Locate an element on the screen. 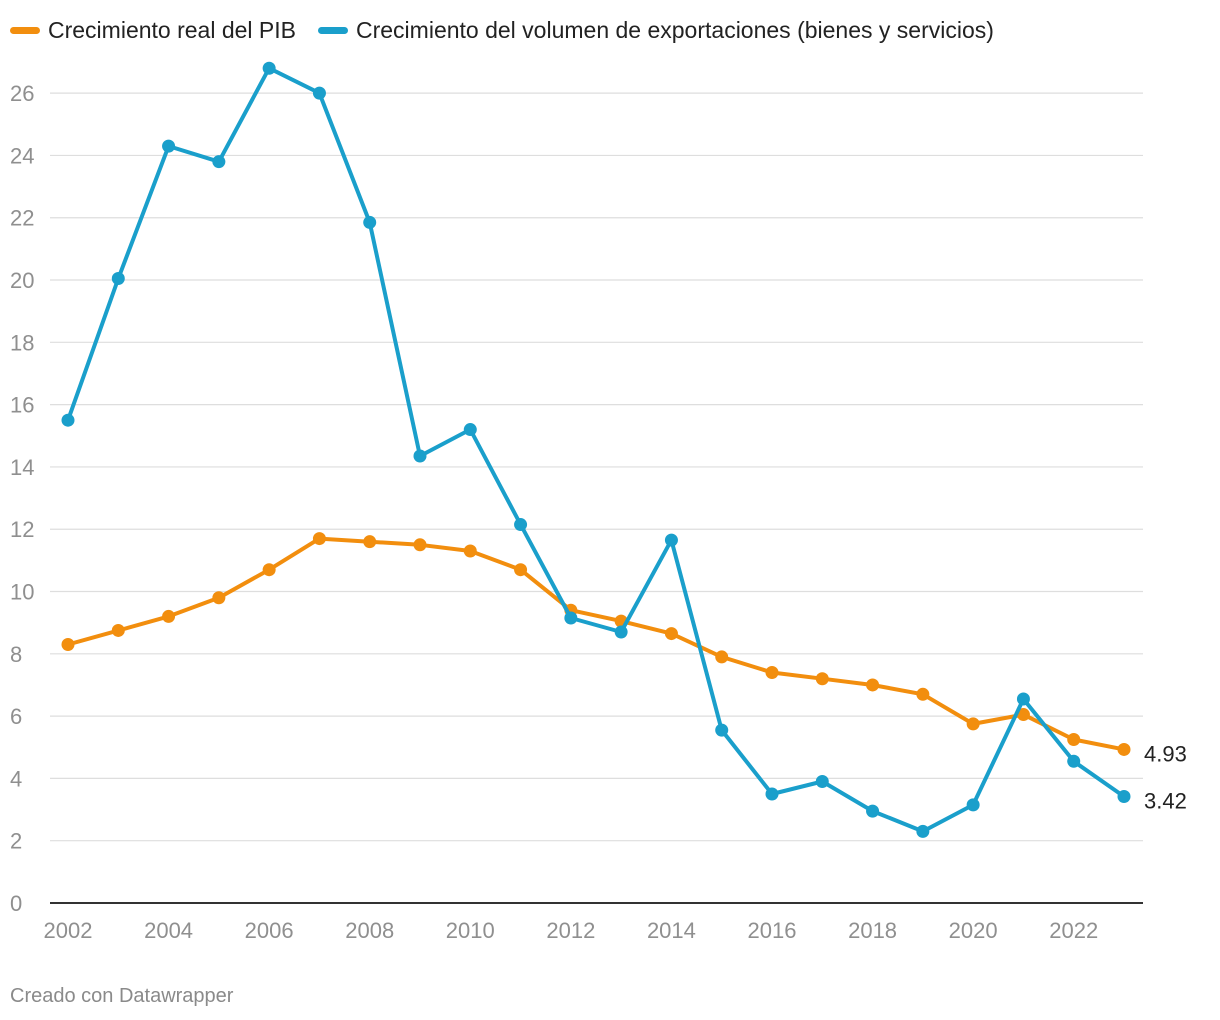 The height and width of the screenshot is (1020, 1220). point-gdp-2003 is located at coordinates (118, 630).